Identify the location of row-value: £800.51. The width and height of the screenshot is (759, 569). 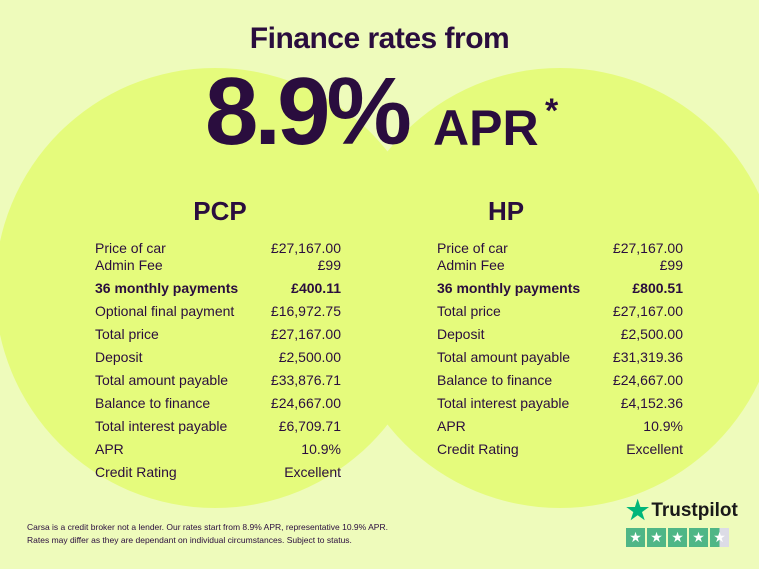
(657, 288).